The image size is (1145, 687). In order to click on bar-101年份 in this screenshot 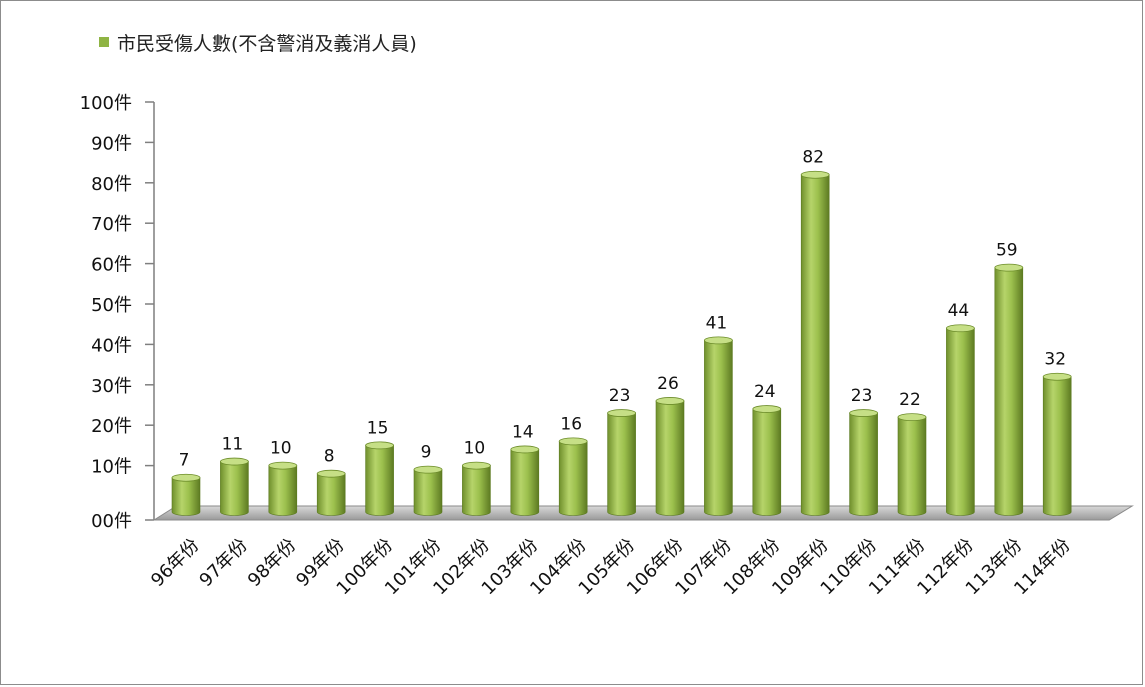, I will do `click(428, 490)`.